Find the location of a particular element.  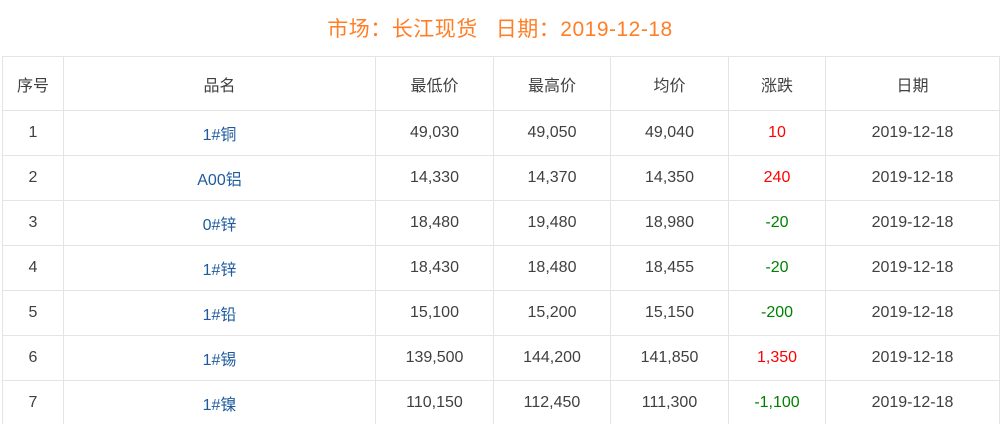

cell-change: -1,100 is located at coordinates (777, 402).